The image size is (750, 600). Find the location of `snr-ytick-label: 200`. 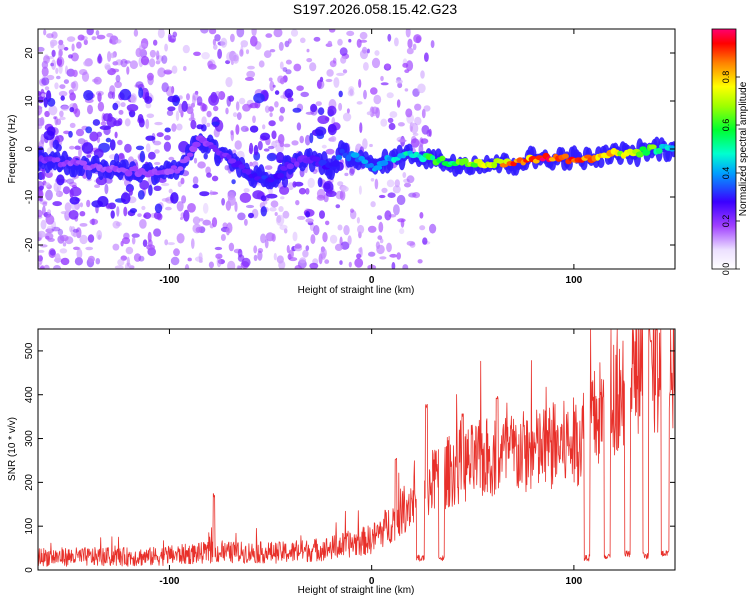

snr-ytick-label: 200 is located at coordinates (29, 482).